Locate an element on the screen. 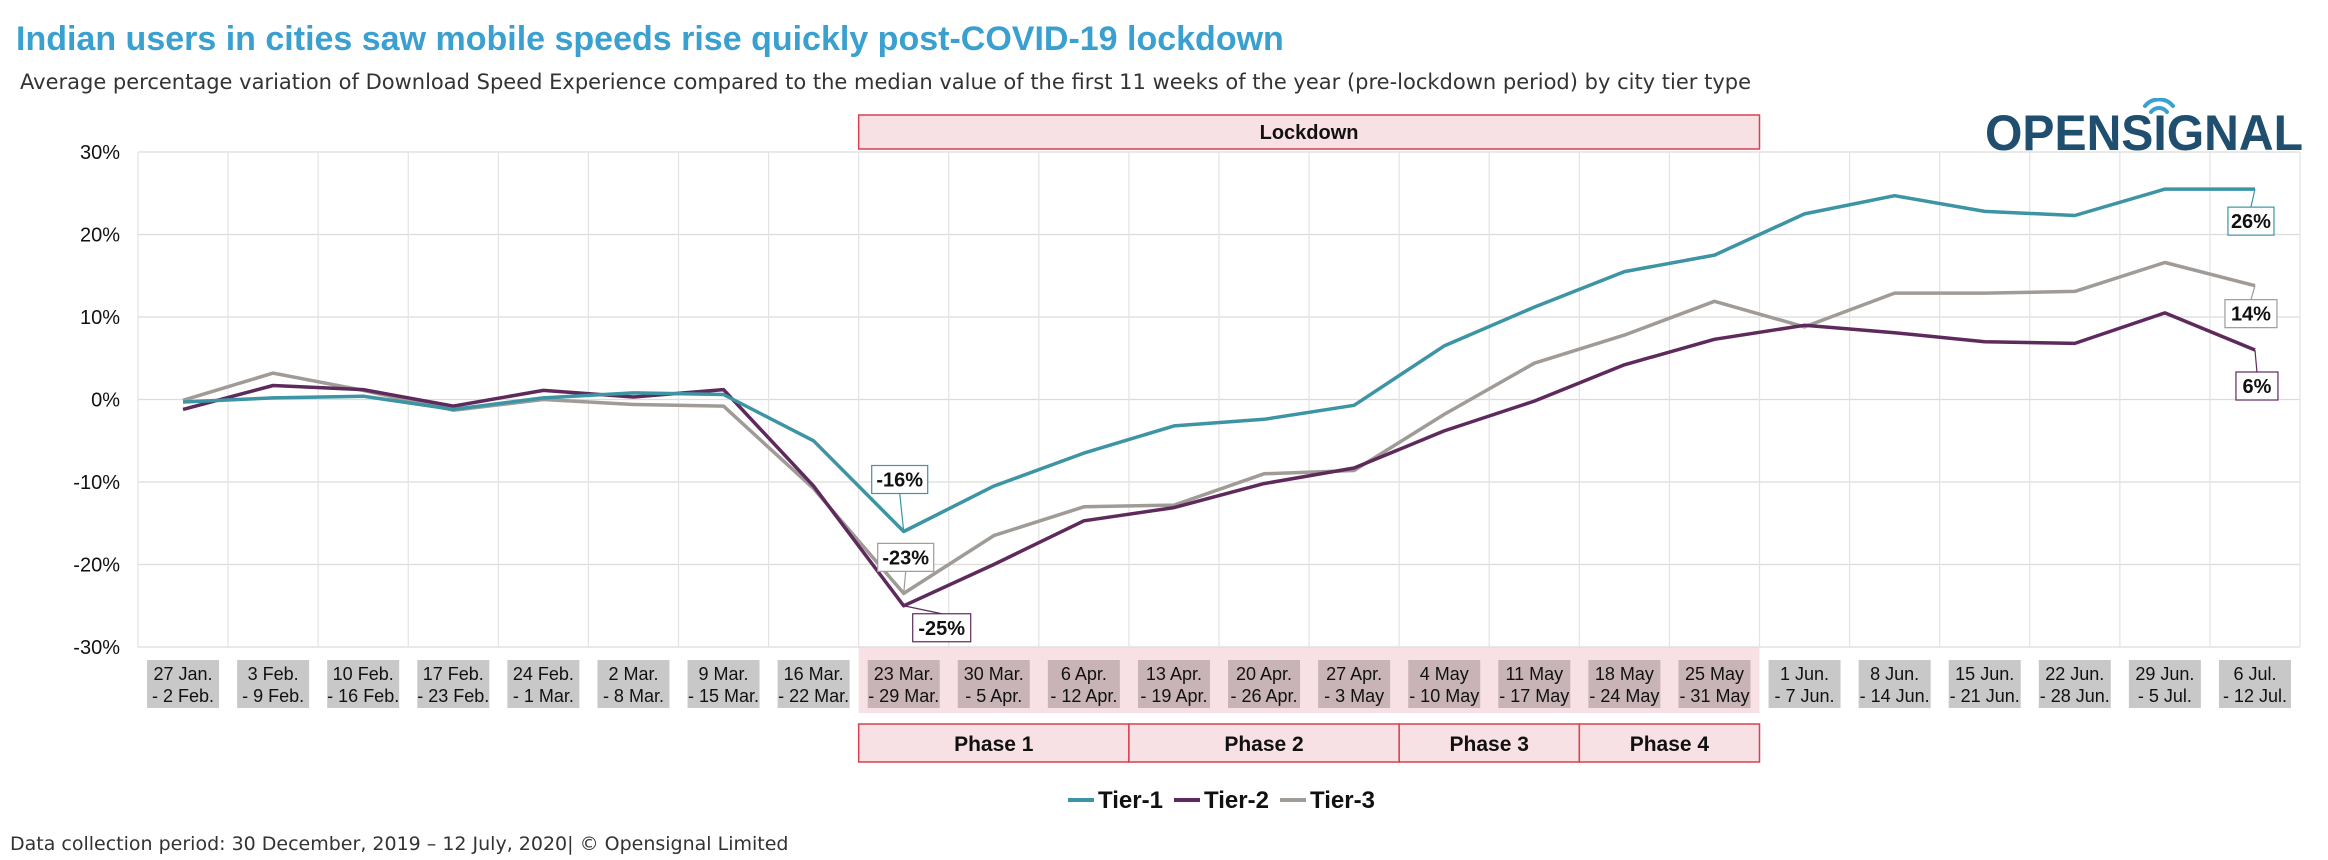 Image resolution: width=2328 pixels, height=860 pixels. x-tick-label-line2: - 14 Jun. is located at coordinates (1895, 696).